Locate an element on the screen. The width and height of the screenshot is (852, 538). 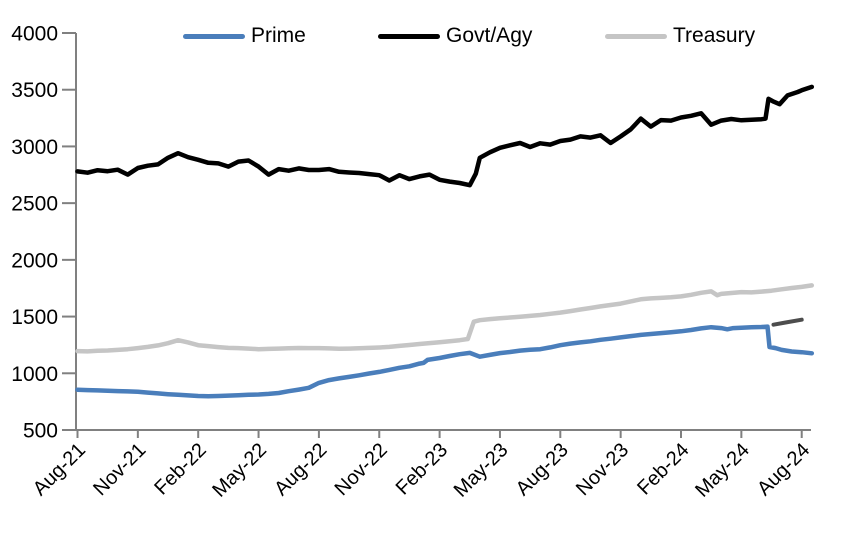
legend-item-prime: Prime is located at coordinates (244, 36).